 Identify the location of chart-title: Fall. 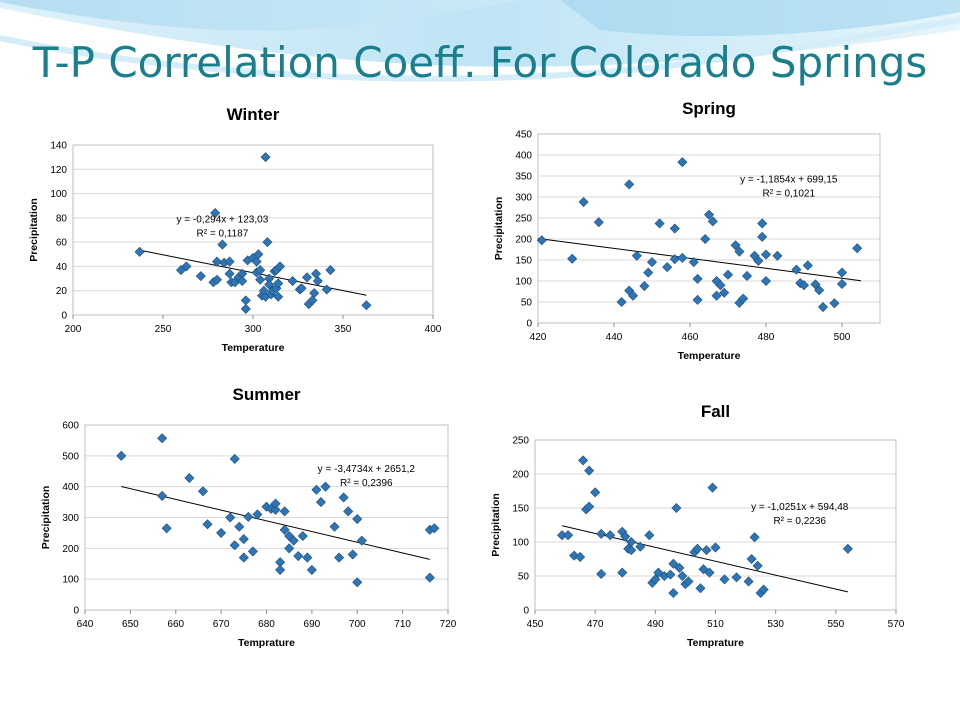
(715, 411).